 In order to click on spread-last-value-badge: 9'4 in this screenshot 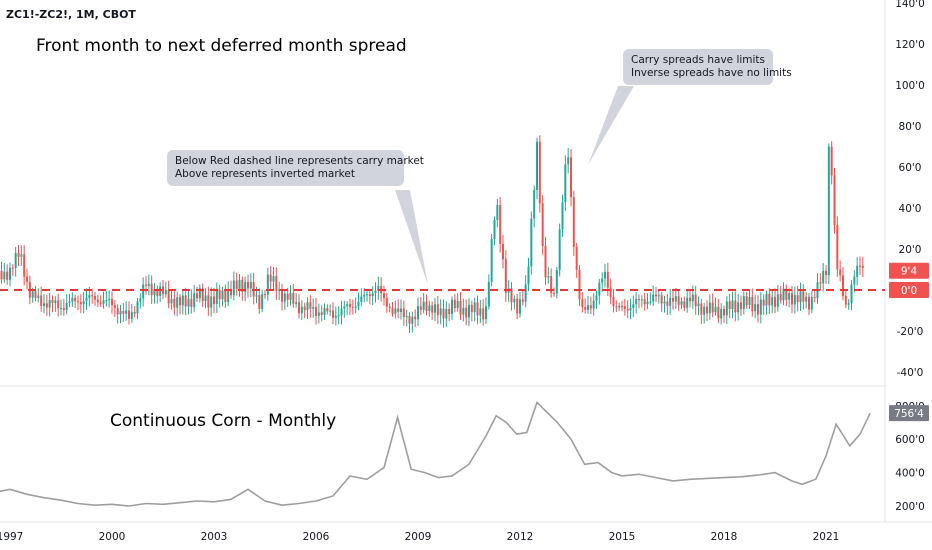, I will do `click(909, 272)`.